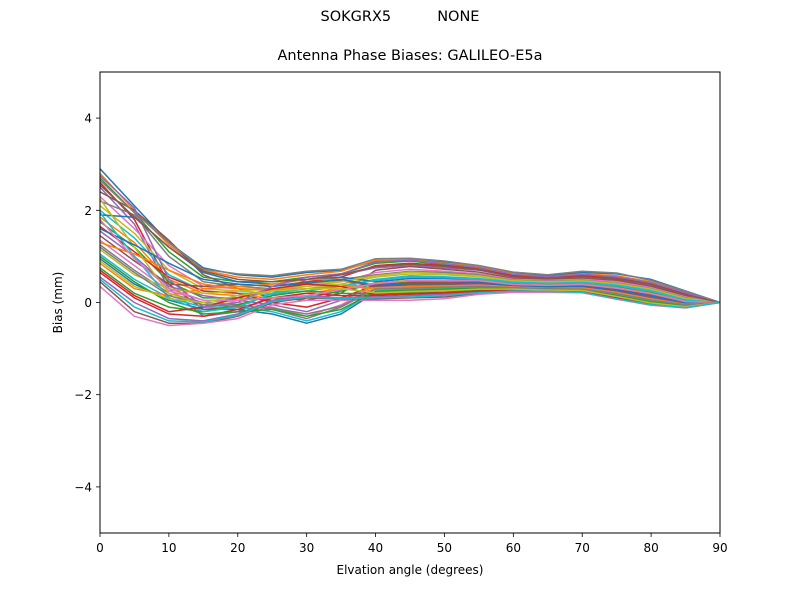 The image size is (800, 600). Describe the element at coordinates (375, 548) in the screenshot. I see `x-tick-label: 40` at that location.